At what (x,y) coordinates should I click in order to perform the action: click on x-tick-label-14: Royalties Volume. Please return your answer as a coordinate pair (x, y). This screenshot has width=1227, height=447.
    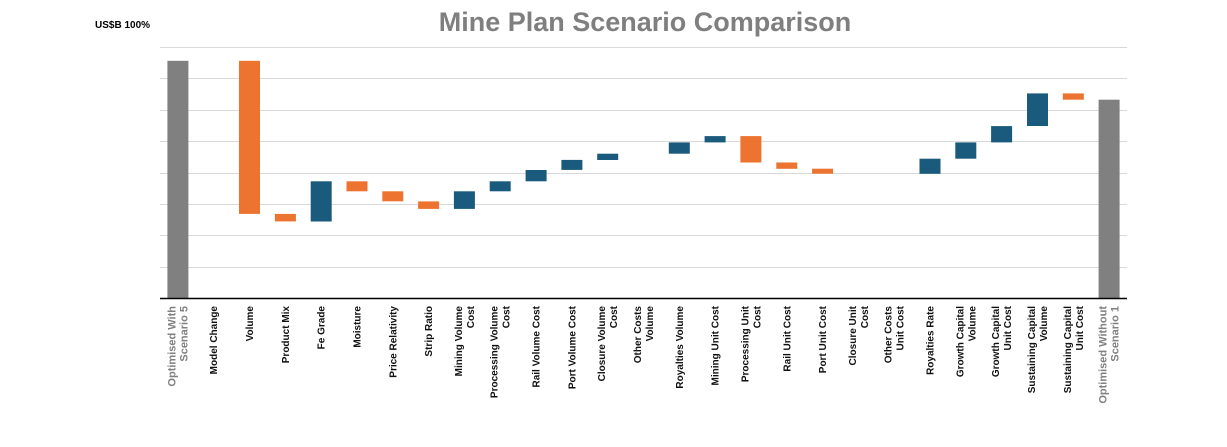
    Looking at the image, I should click on (680, 347).